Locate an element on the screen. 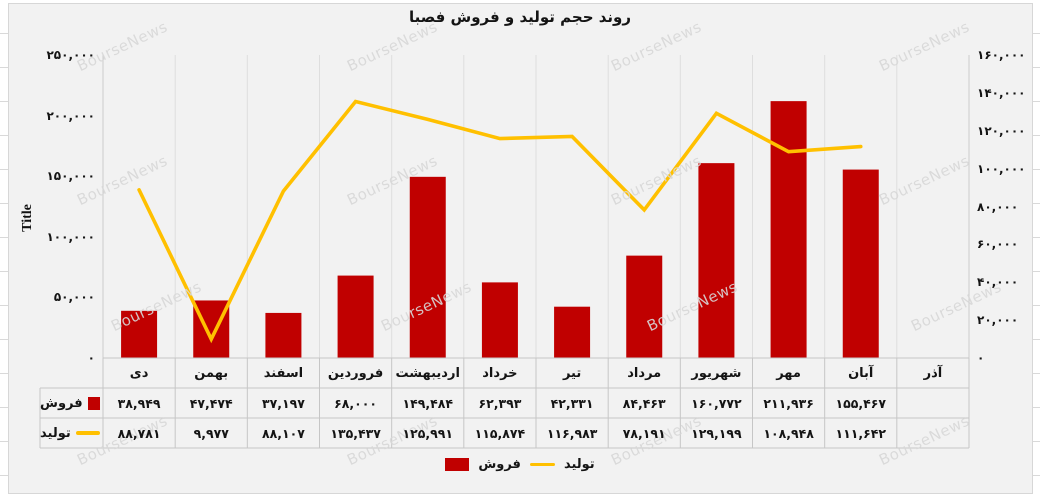 Image resolution: width=1040 pixels, height=497 pixels. right-axis-tick-label: ۱۴۰,۰۰۰ is located at coordinates (1001, 92).